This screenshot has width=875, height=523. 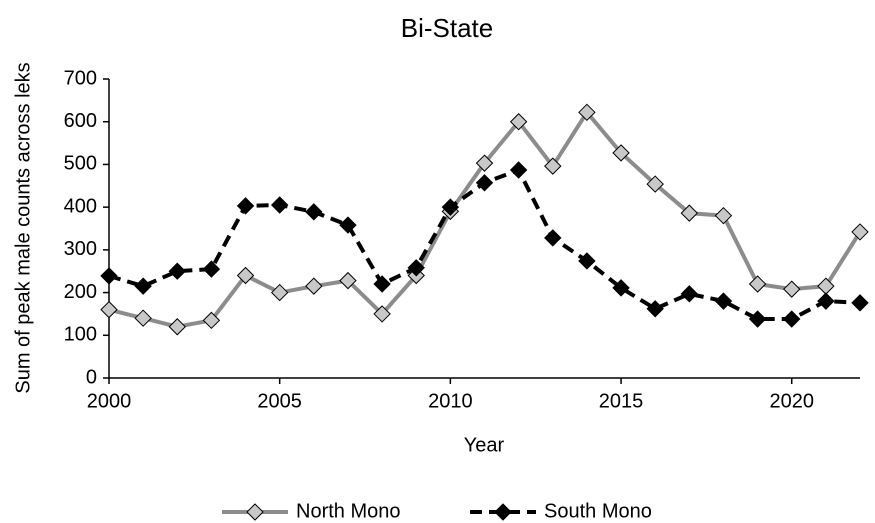 I want to click on y-tick-label: 100, so click(x=80, y=335).